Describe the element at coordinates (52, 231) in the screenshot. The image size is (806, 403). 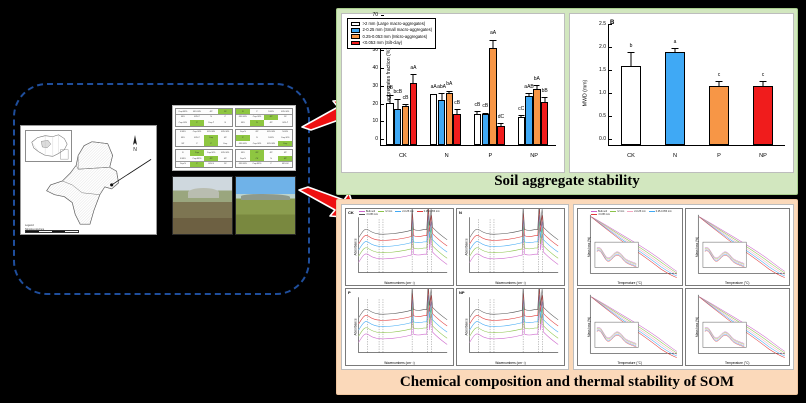
I see `map-scale-bar` at that location.